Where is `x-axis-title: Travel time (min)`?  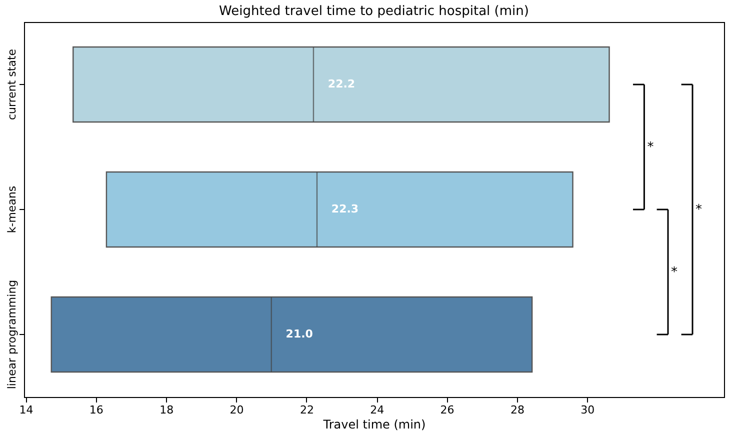 x-axis-title: Travel time (min) is located at coordinates (374, 425).